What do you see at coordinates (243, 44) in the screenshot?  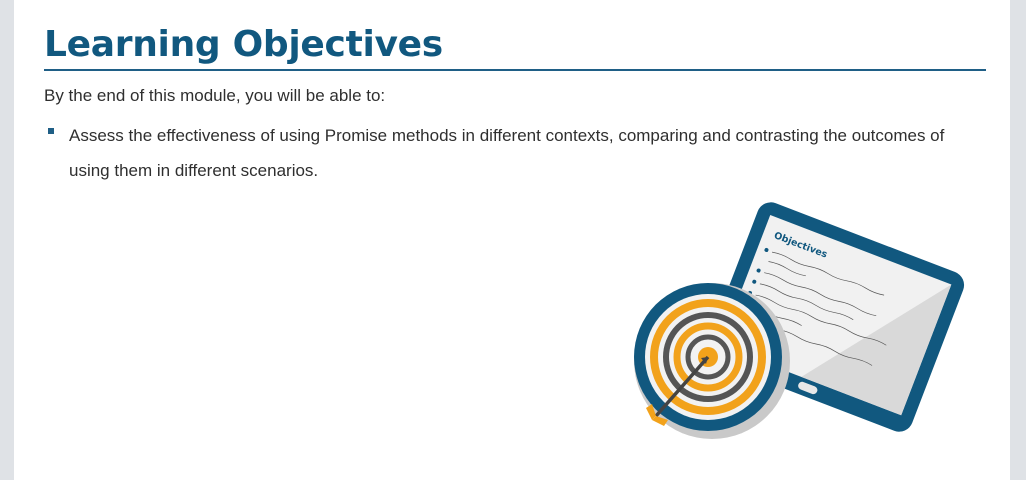 I see `slide-title: Learning Objectives` at bounding box center [243, 44].